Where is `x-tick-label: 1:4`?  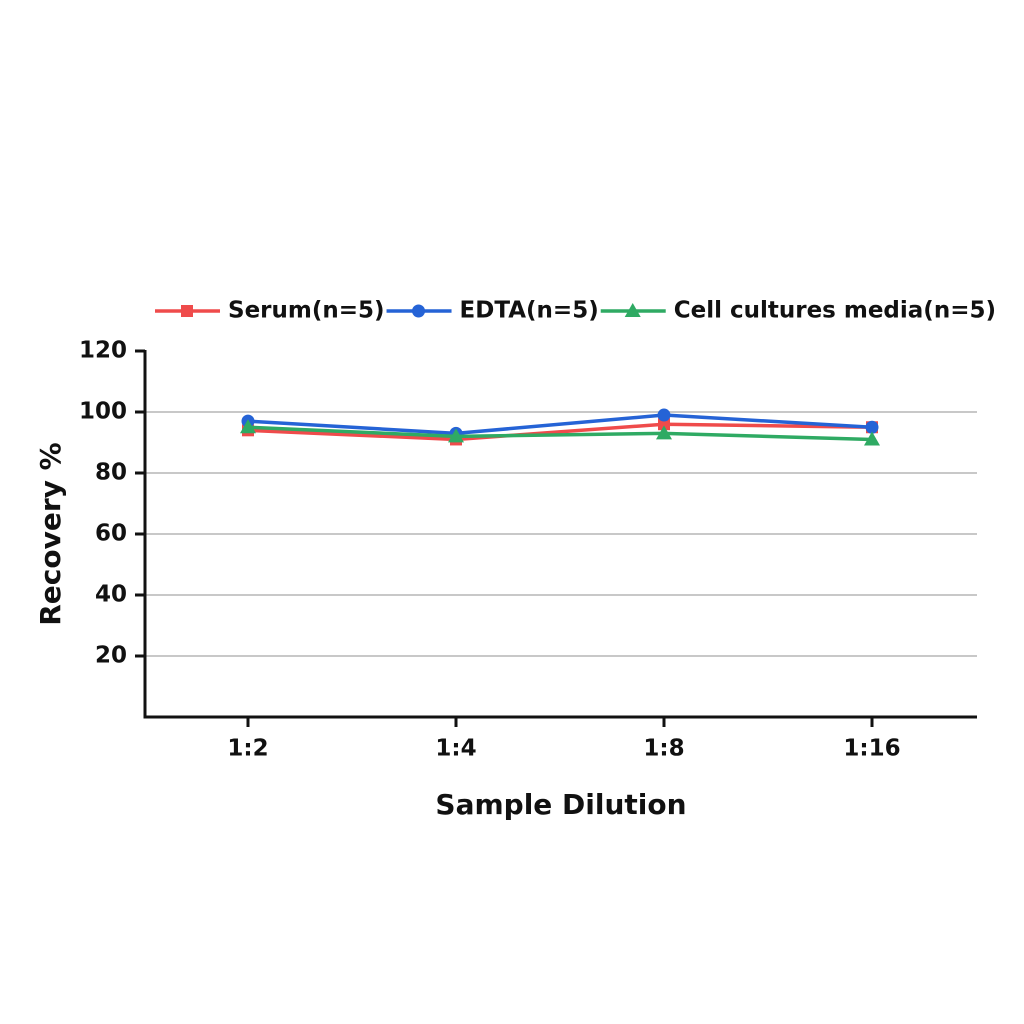
x-tick-label: 1:4 is located at coordinates (455, 749).